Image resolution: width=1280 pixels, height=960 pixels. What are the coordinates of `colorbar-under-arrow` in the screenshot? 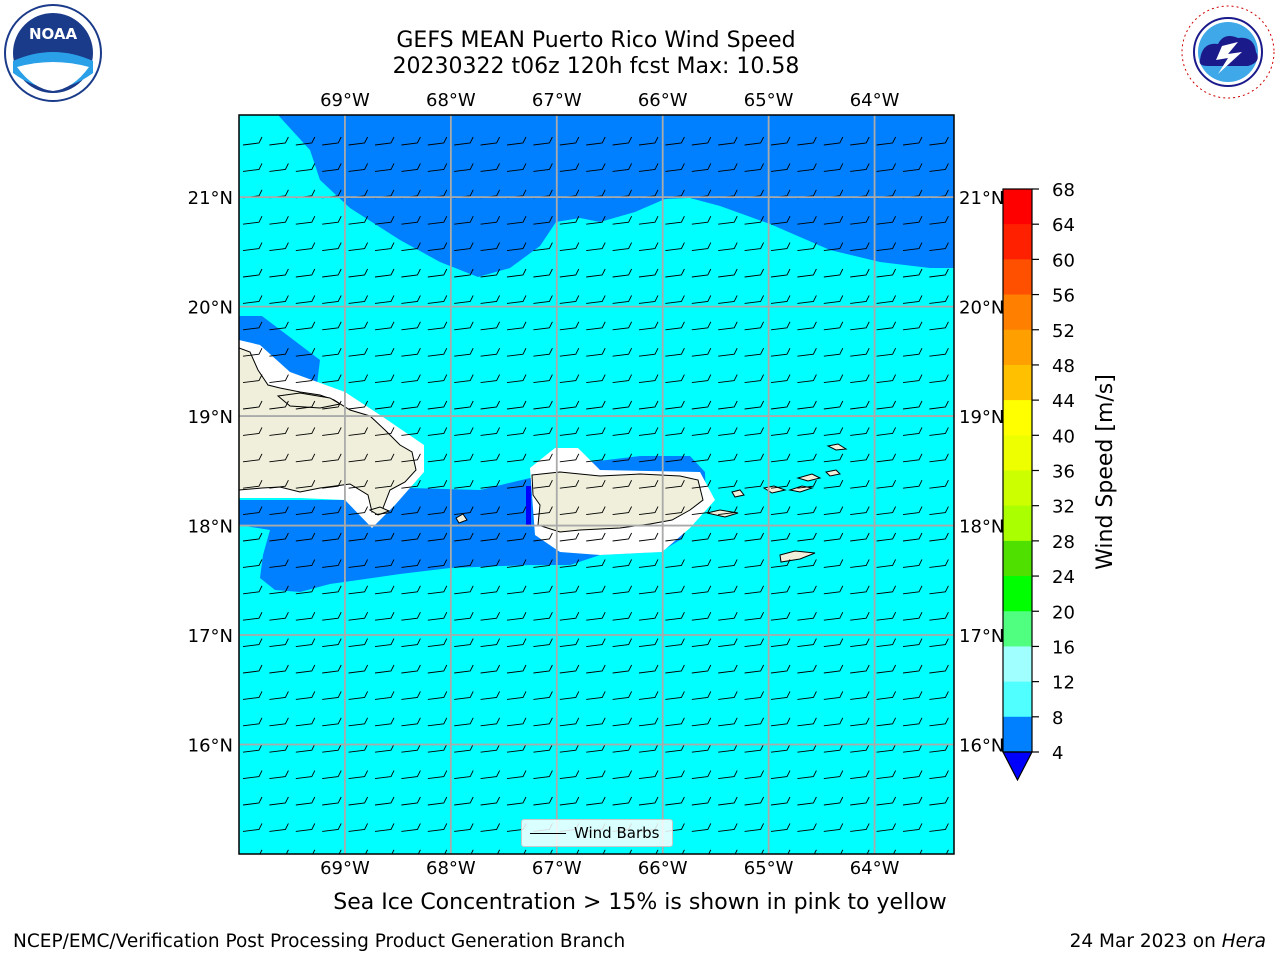 It's located at (1017, 766).